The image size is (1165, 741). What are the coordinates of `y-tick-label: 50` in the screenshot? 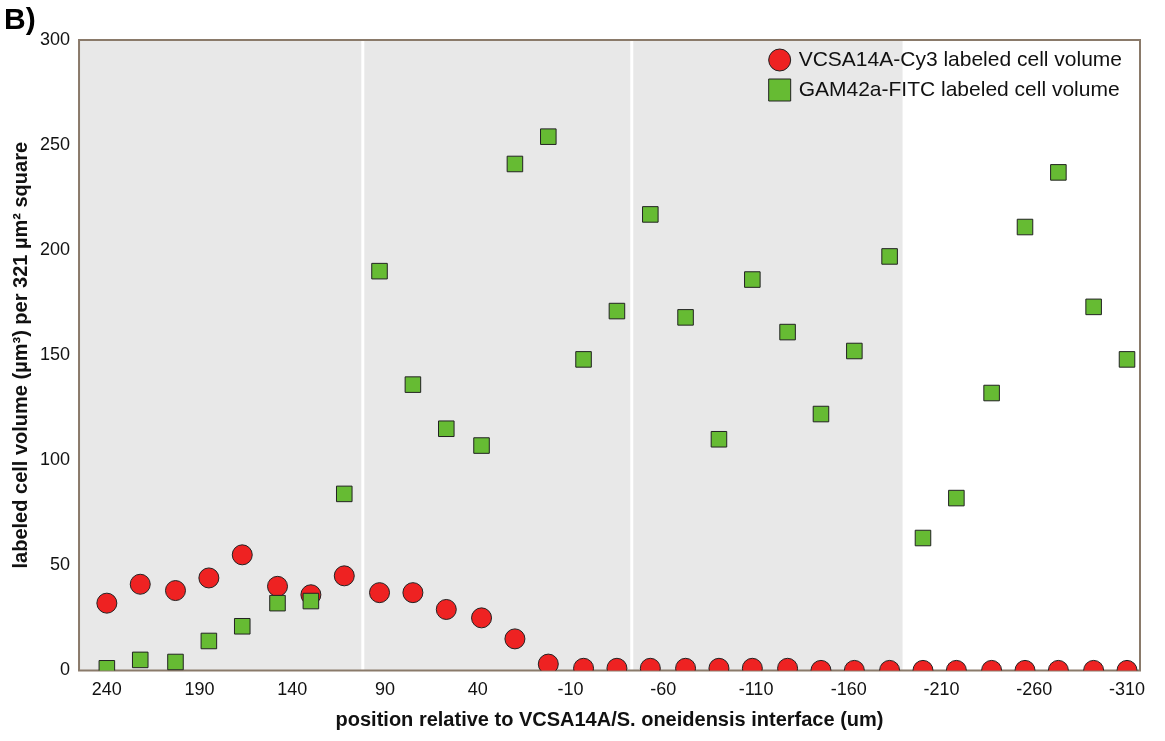 It's located at (60, 564).